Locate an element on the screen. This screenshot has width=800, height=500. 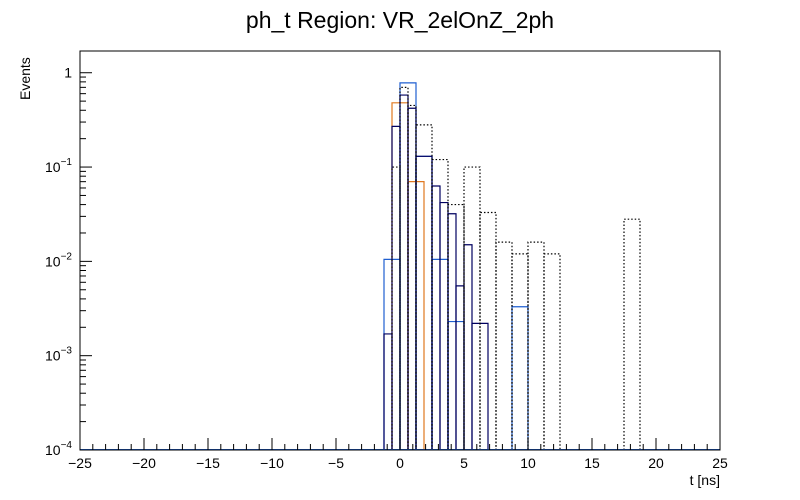
chart-title: ph_t Region: VR_2elOnZ_2ph is located at coordinates (400, 20).